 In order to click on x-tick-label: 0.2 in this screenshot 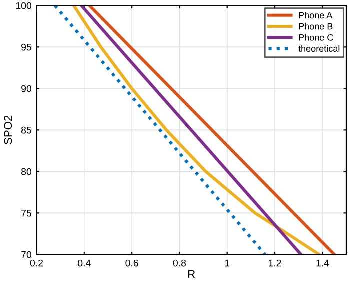, I will do `click(37, 263)`.